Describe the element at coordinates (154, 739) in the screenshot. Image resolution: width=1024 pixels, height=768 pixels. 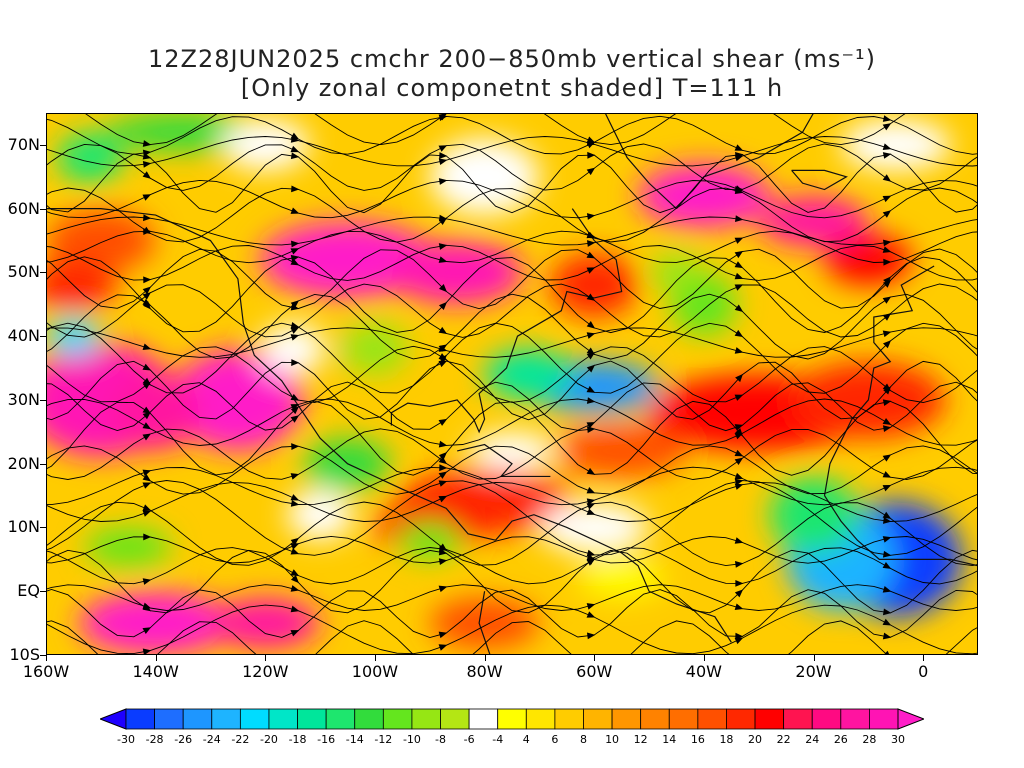
I see `colorbar-label: -28` at that location.